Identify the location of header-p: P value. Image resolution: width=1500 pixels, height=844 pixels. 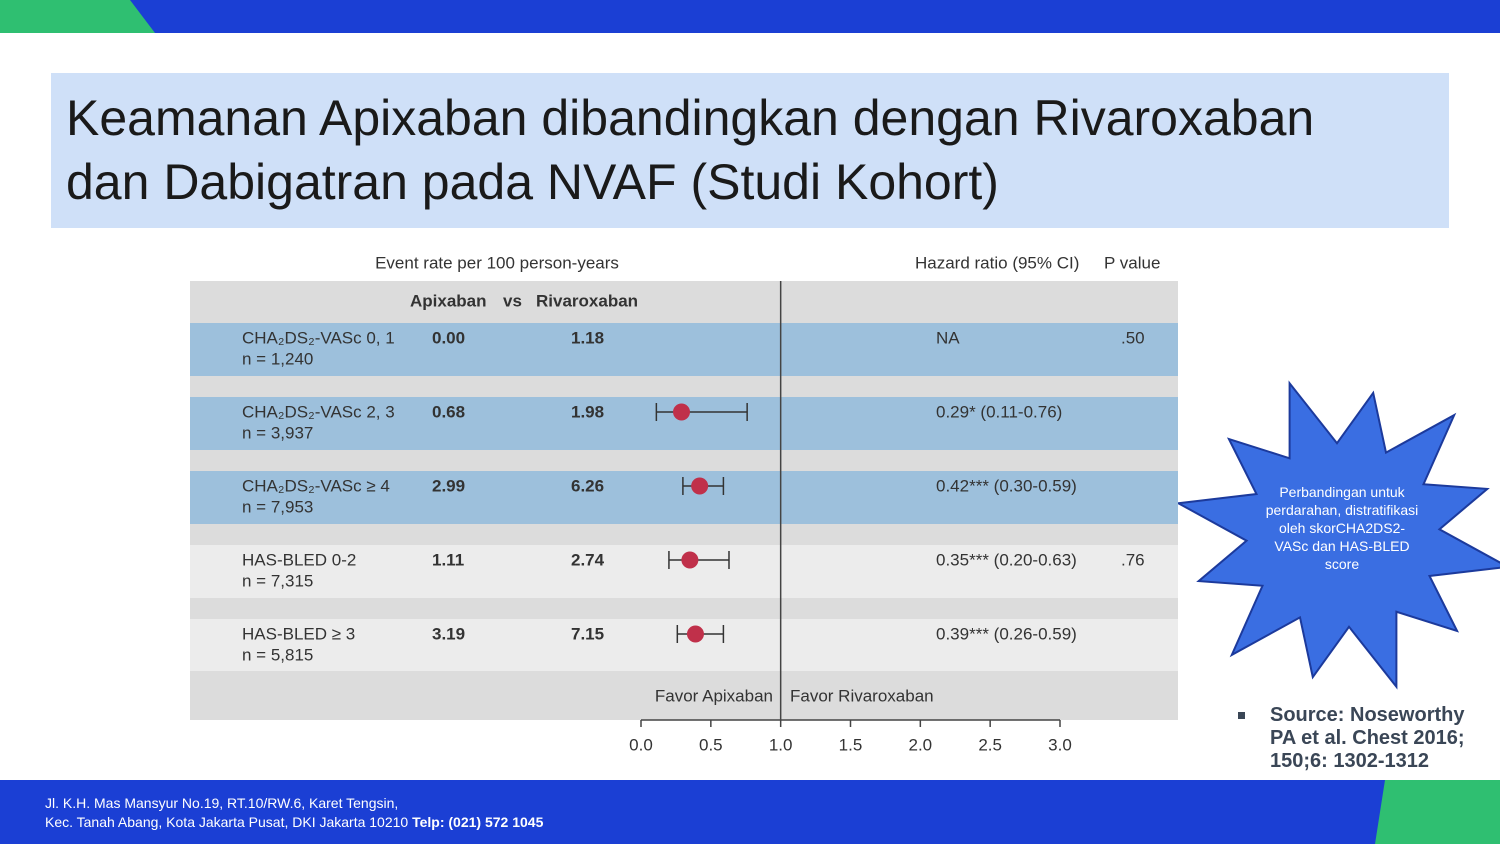
(1132, 262).